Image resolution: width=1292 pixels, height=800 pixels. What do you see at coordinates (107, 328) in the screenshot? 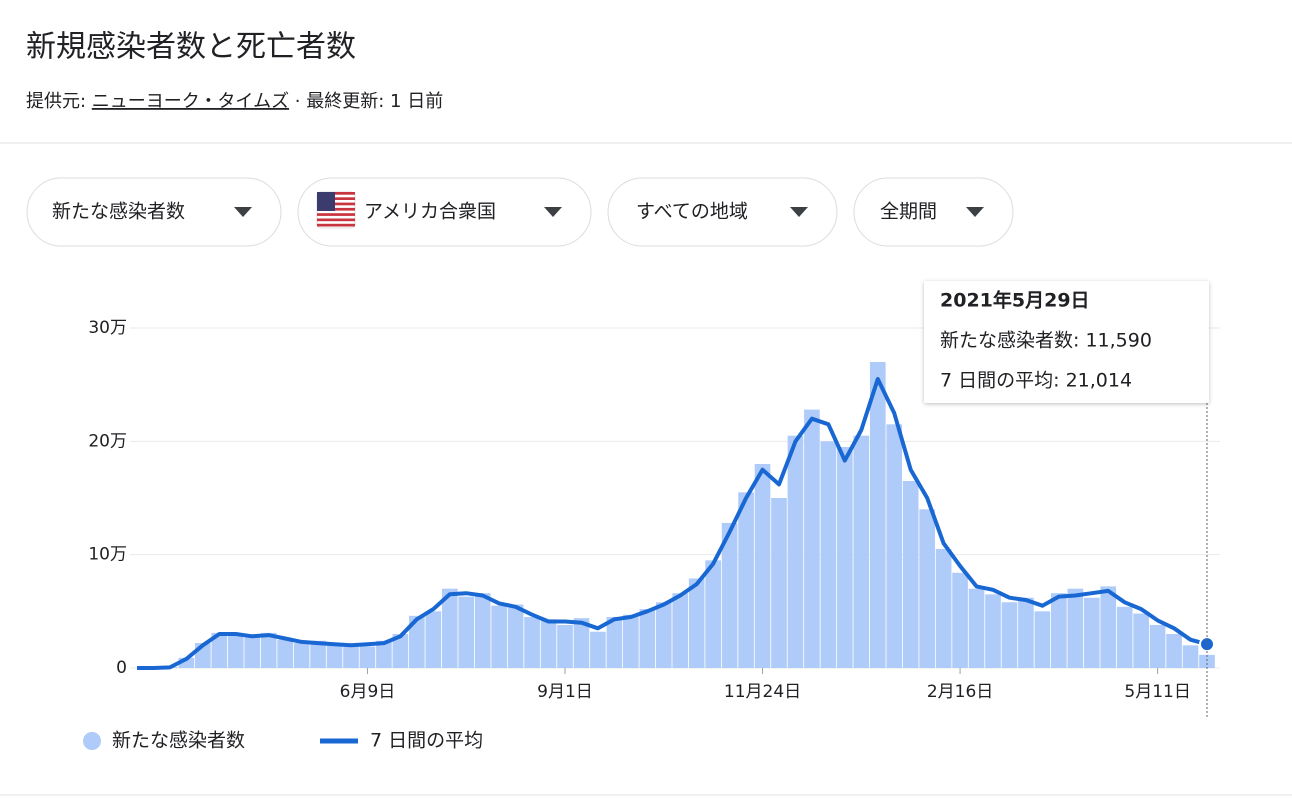
I see `y-tick-label: 30万` at bounding box center [107, 328].